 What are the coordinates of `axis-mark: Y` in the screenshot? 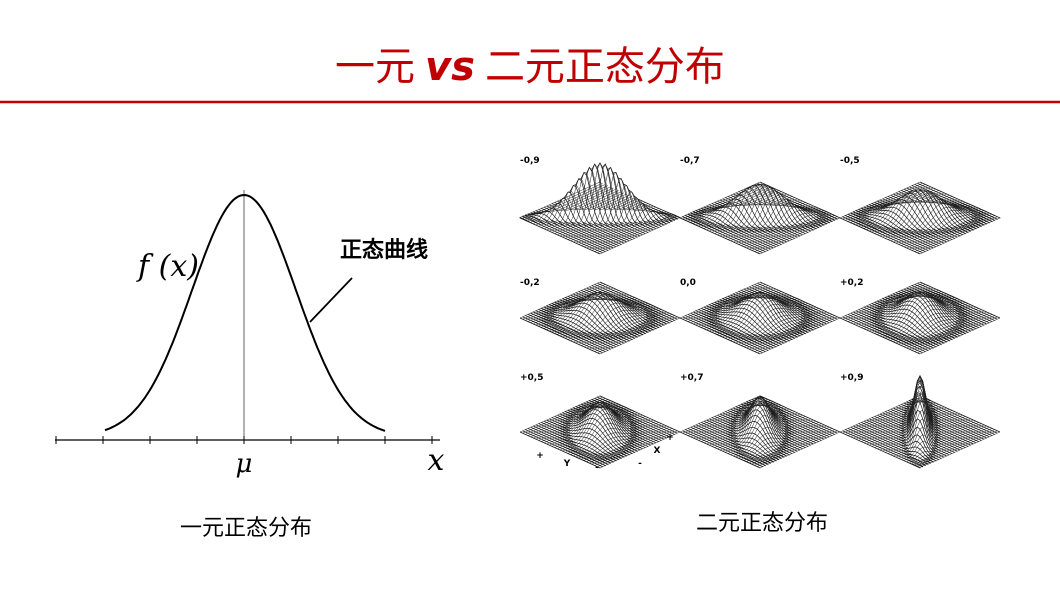 It's located at (567, 464).